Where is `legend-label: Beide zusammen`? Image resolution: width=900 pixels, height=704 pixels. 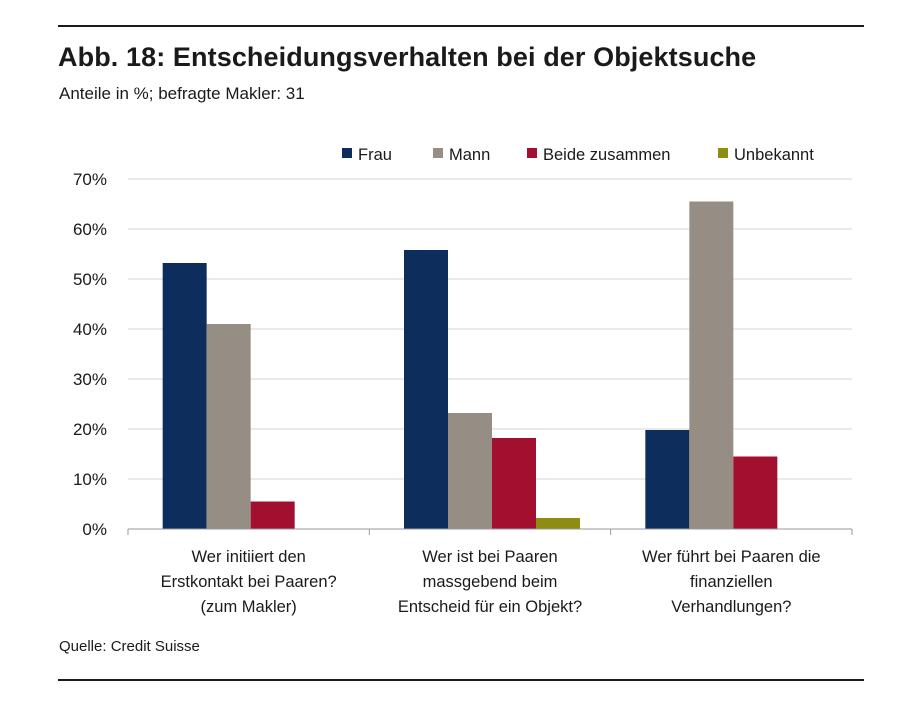 legend-label: Beide zusammen is located at coordinates (606, 155).